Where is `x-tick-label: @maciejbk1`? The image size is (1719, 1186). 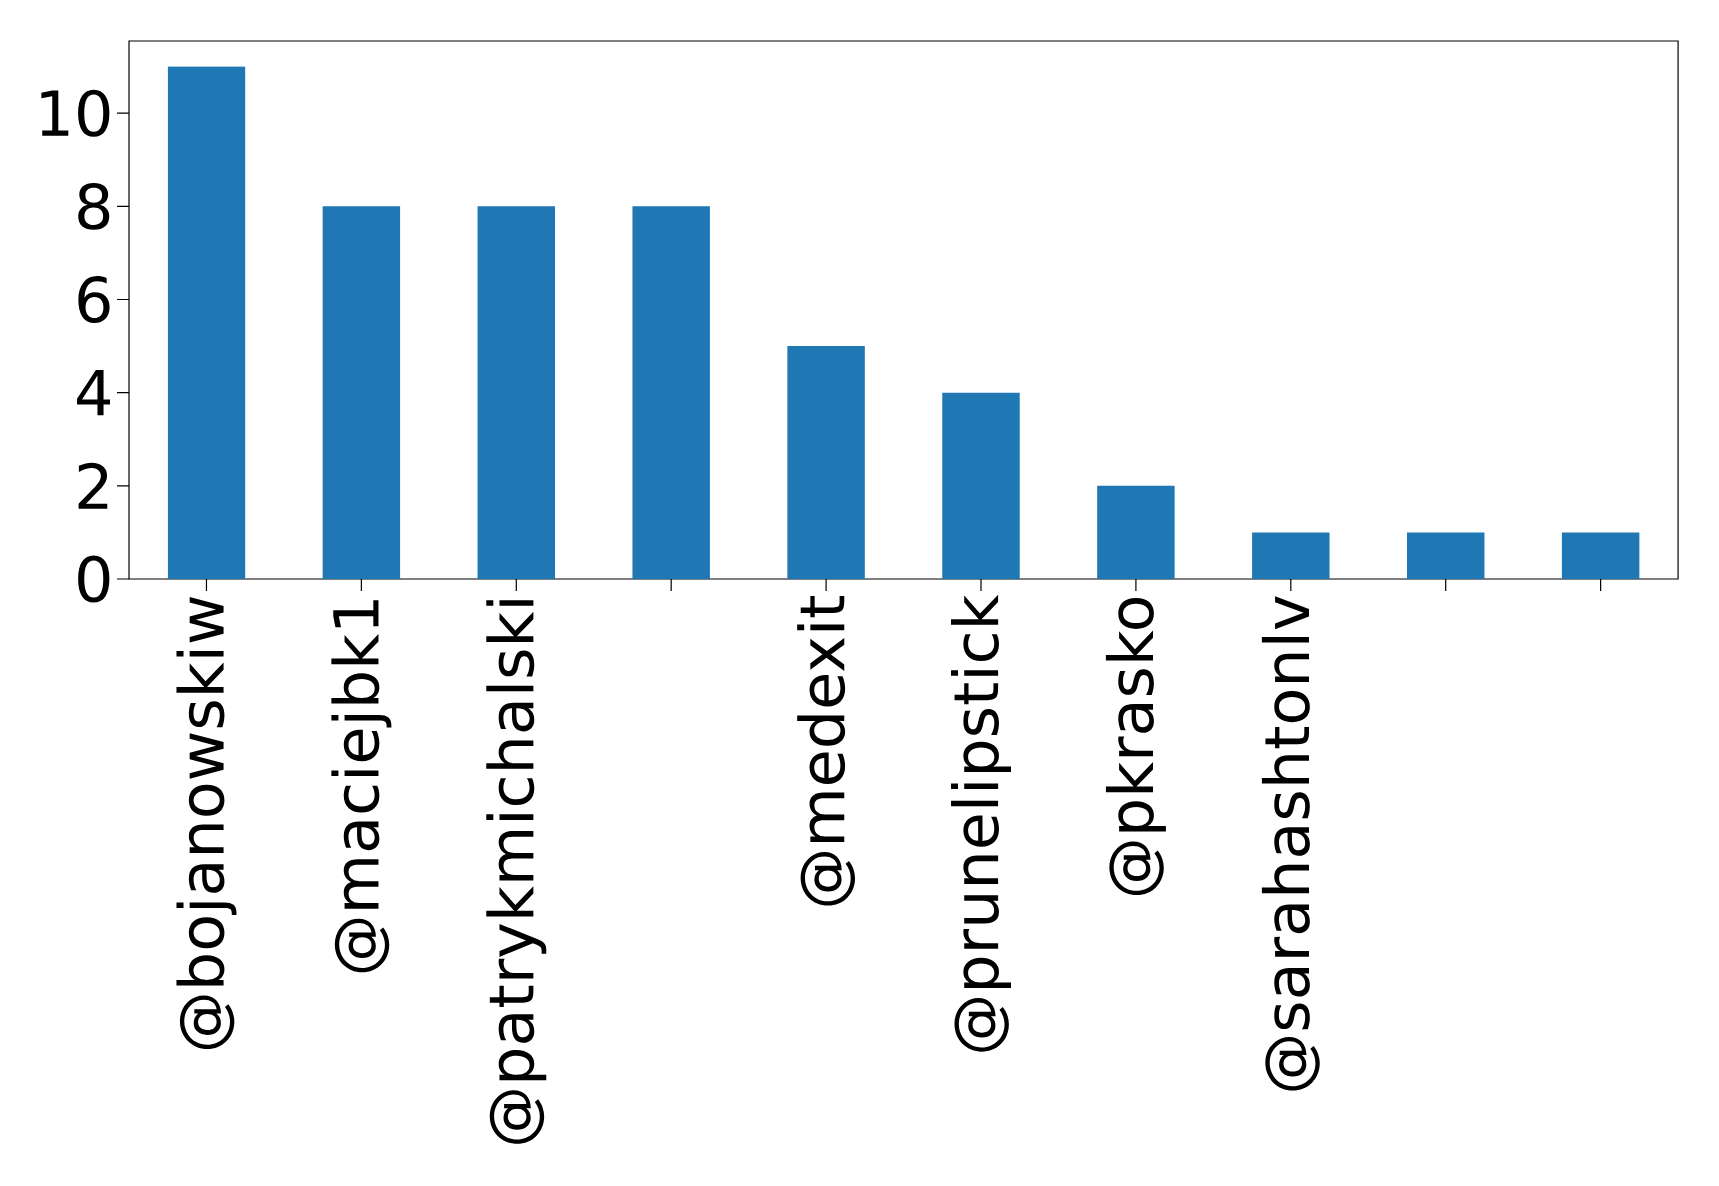
x-tick-label: @maciejbk1 is located at coordinates (361, 786).